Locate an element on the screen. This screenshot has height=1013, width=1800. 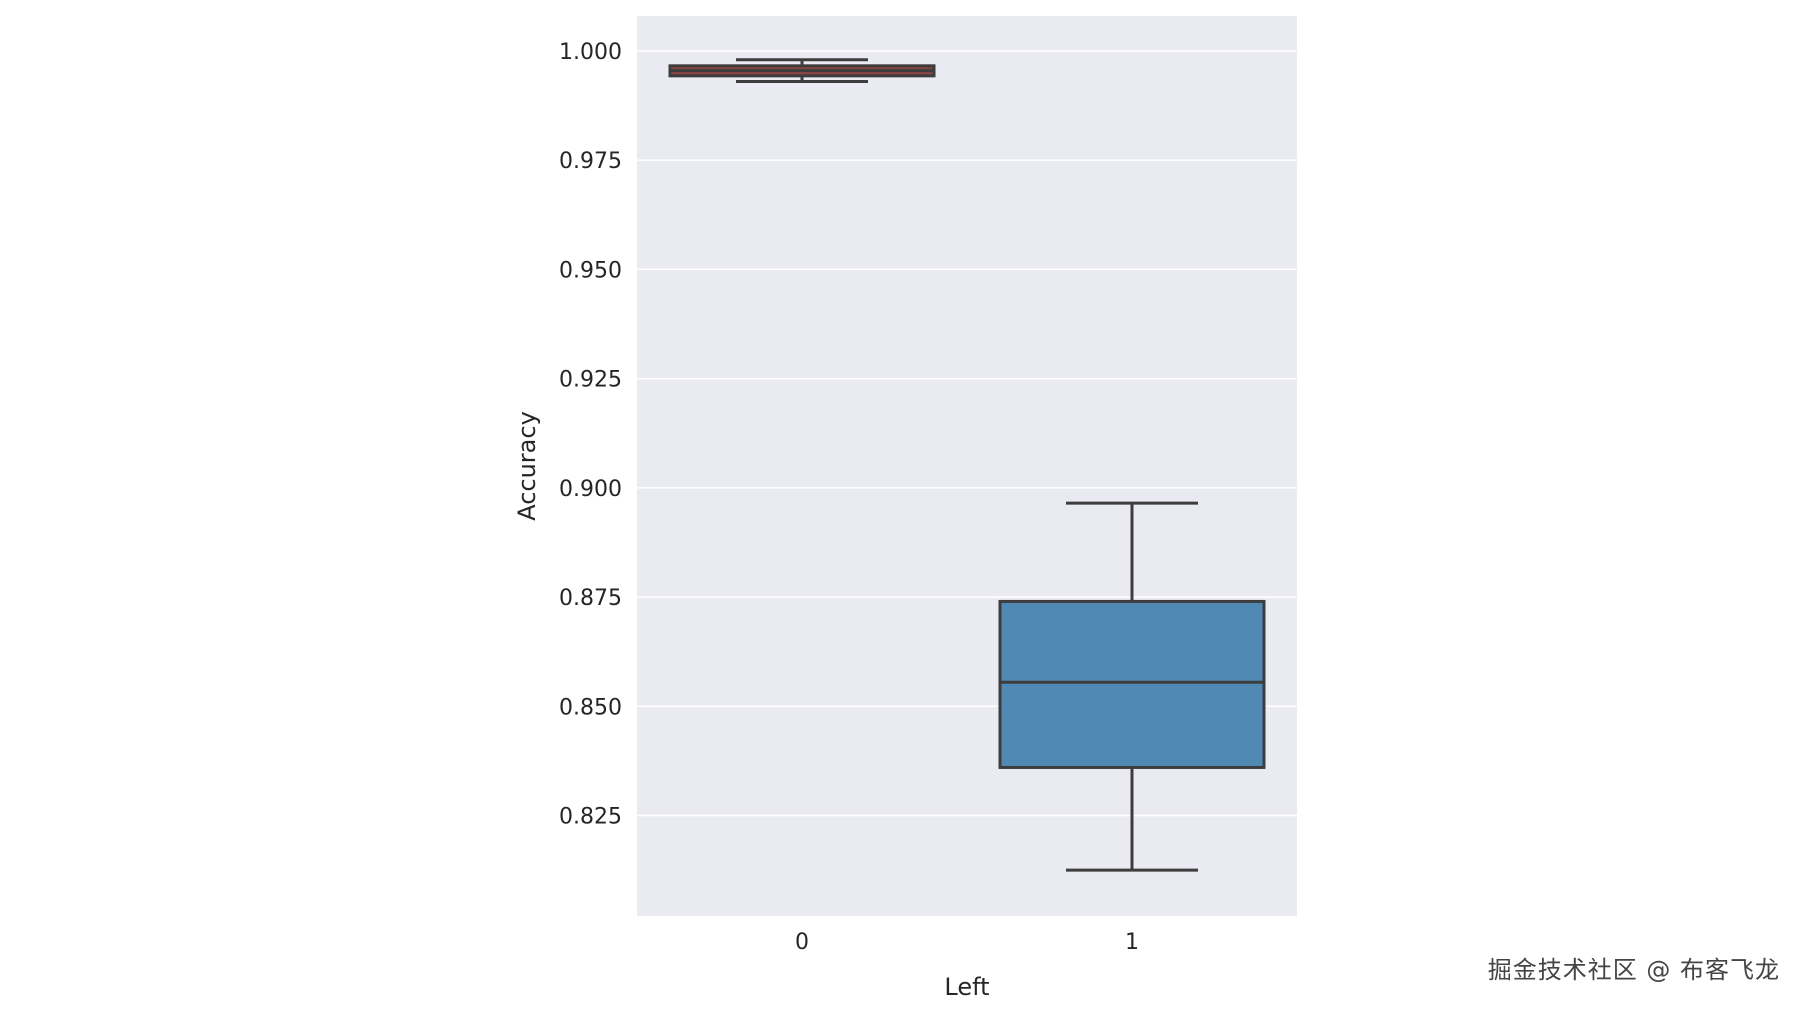
y-axis-label: Accuracy is located at coordinates (527, 466).